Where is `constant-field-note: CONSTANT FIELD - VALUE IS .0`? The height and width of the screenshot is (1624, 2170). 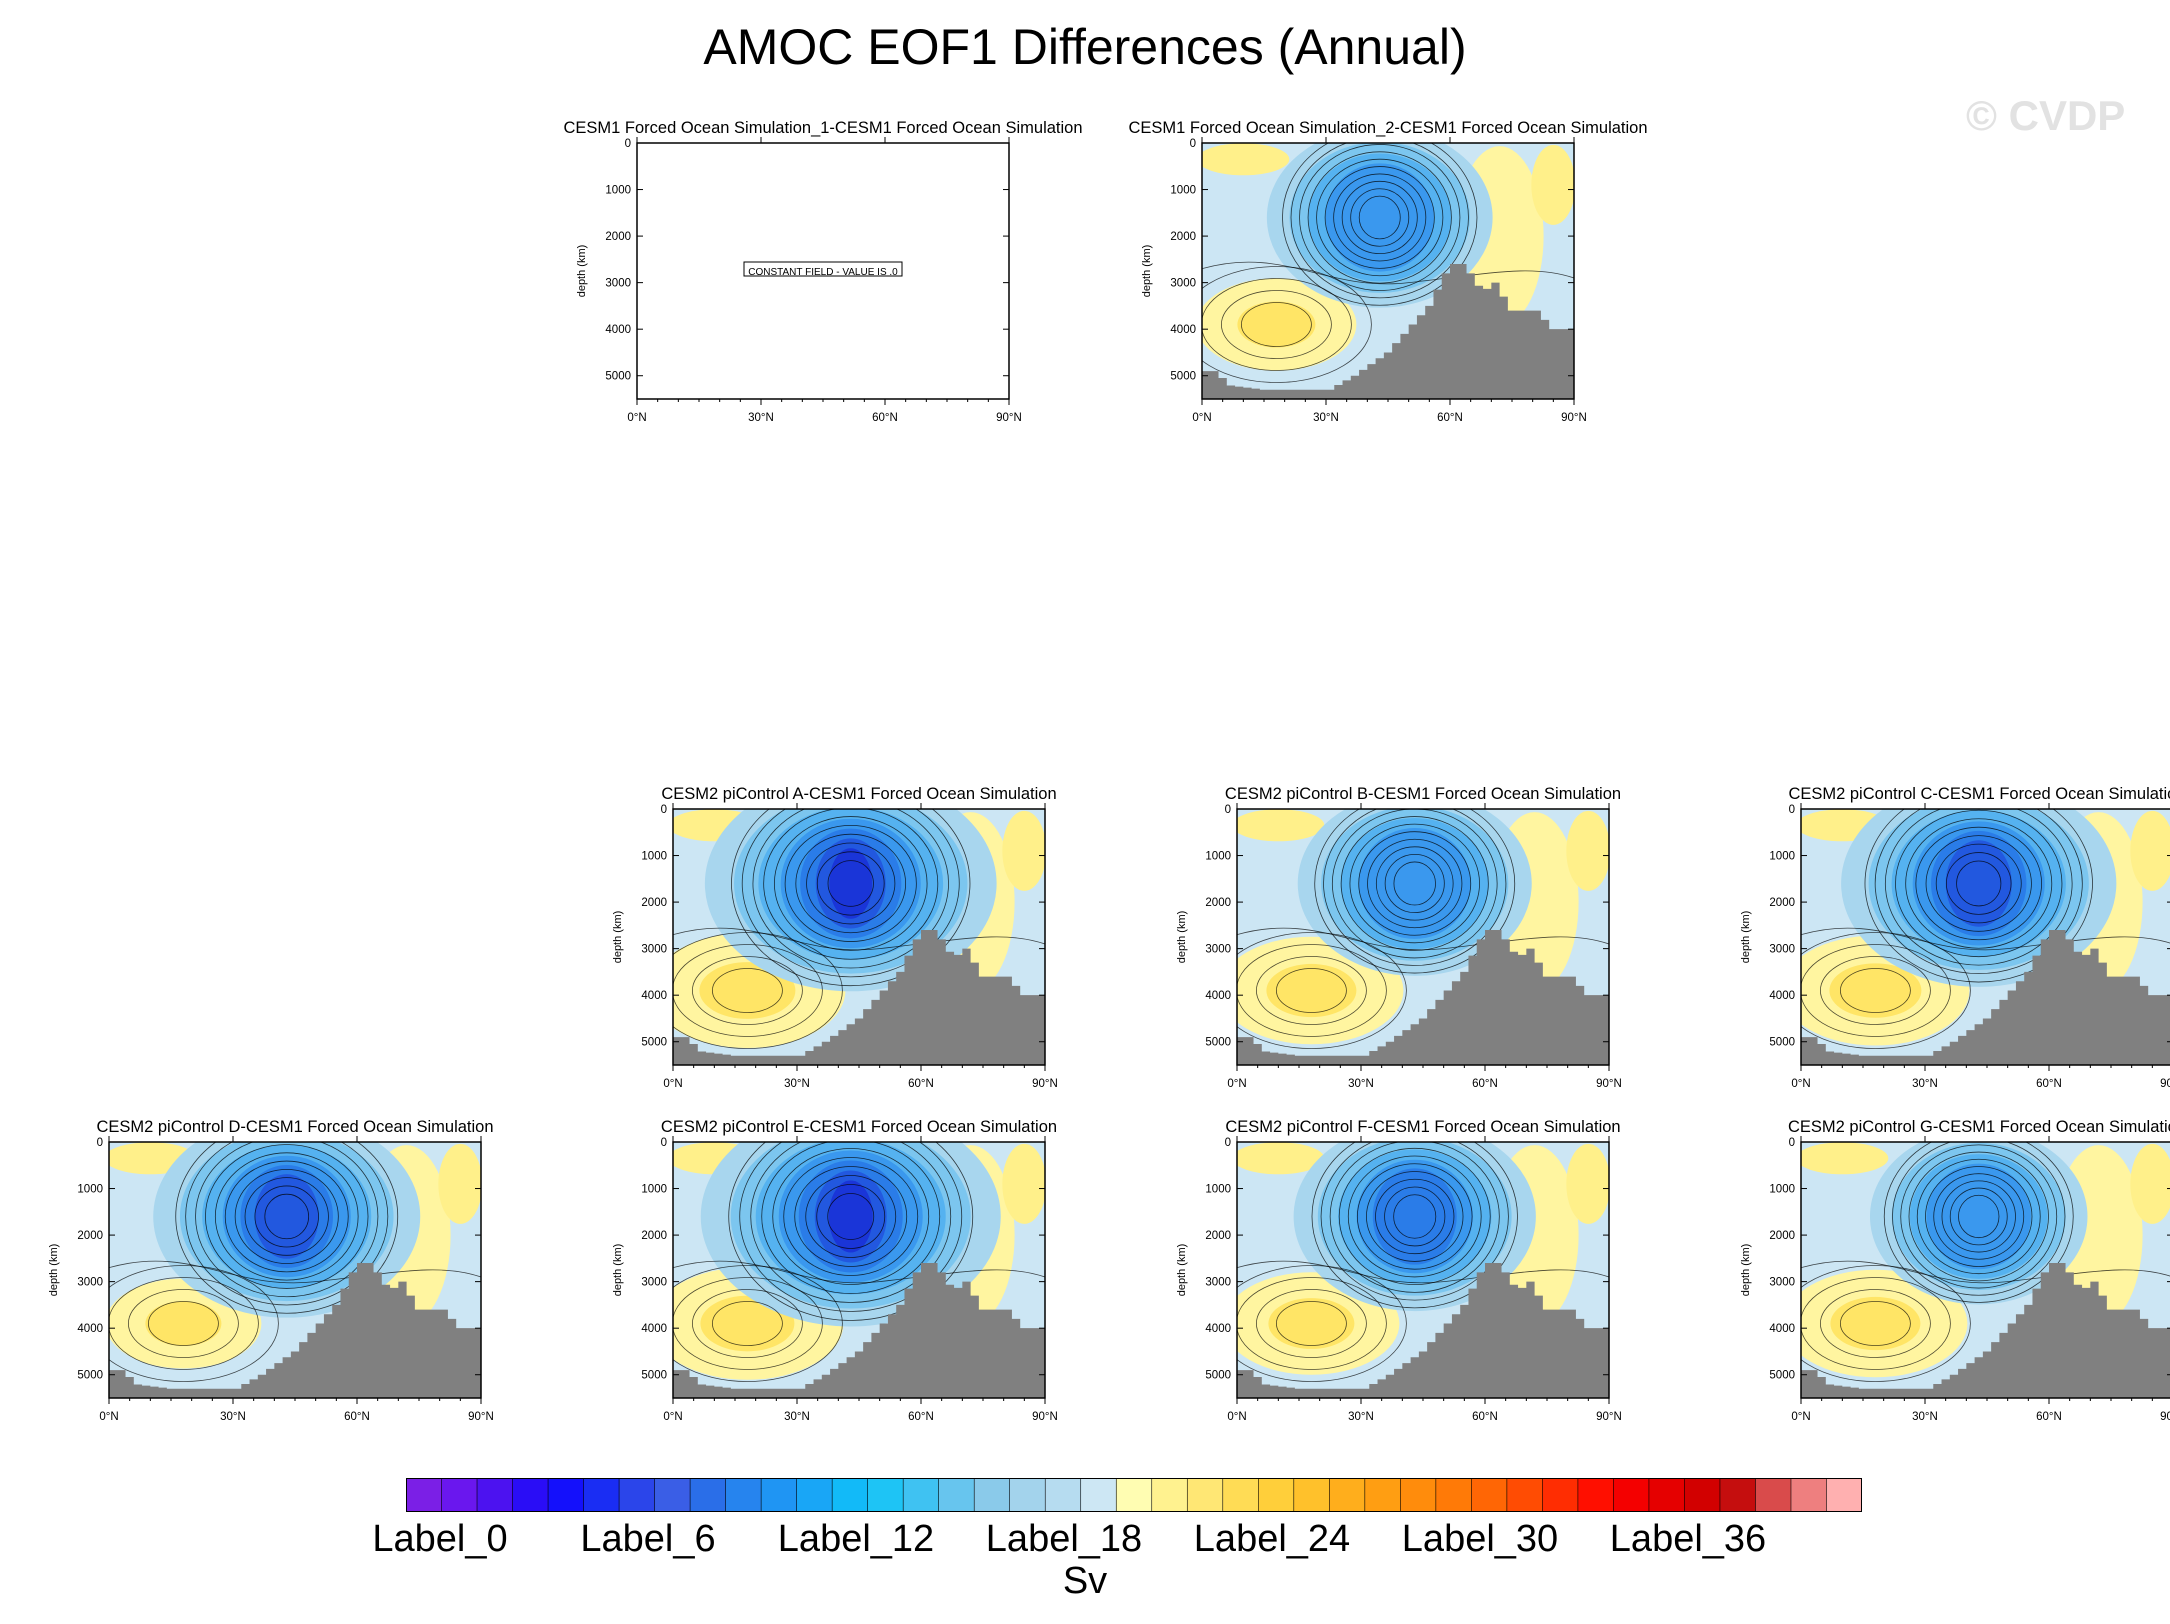
constant-field-note: CONSTANT FIELD - VALUE IS .0 is located at coordinates (823, 272).